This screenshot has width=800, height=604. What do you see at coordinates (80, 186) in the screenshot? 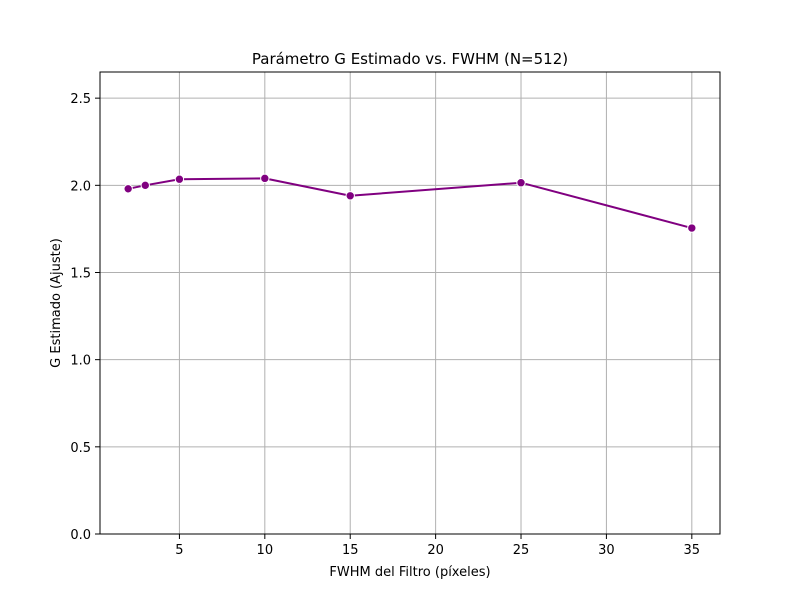
I see `y-tick-label: 2.0` at bounding box center [80, 186].